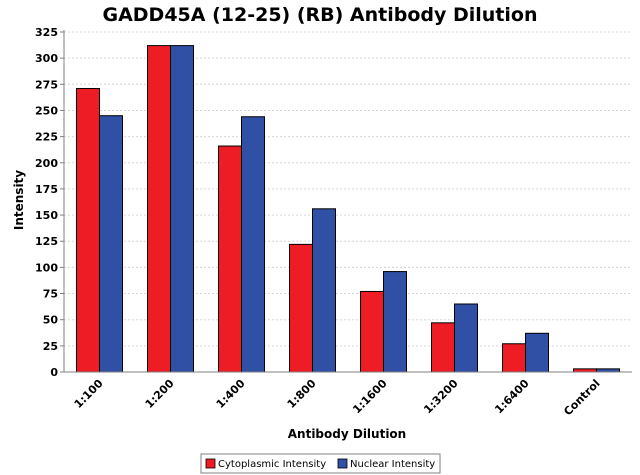 The width and height of the screenshot is (640, 475). I want to click on y-tick-label: 75, so click(50, 294).